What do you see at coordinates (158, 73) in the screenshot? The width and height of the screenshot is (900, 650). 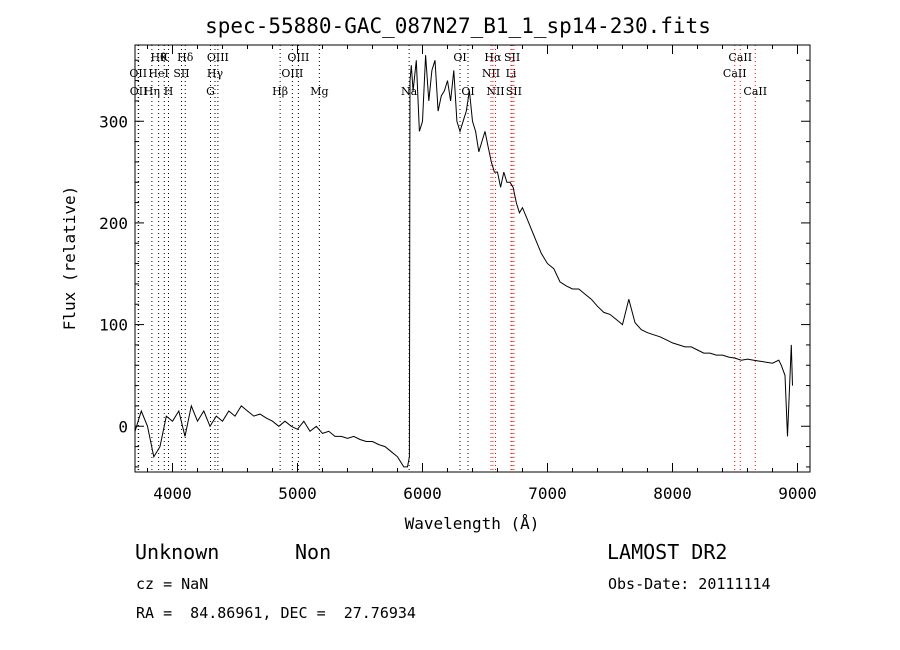 I see `line-label-row2-1: HeI` at bounding box center [158, 73].